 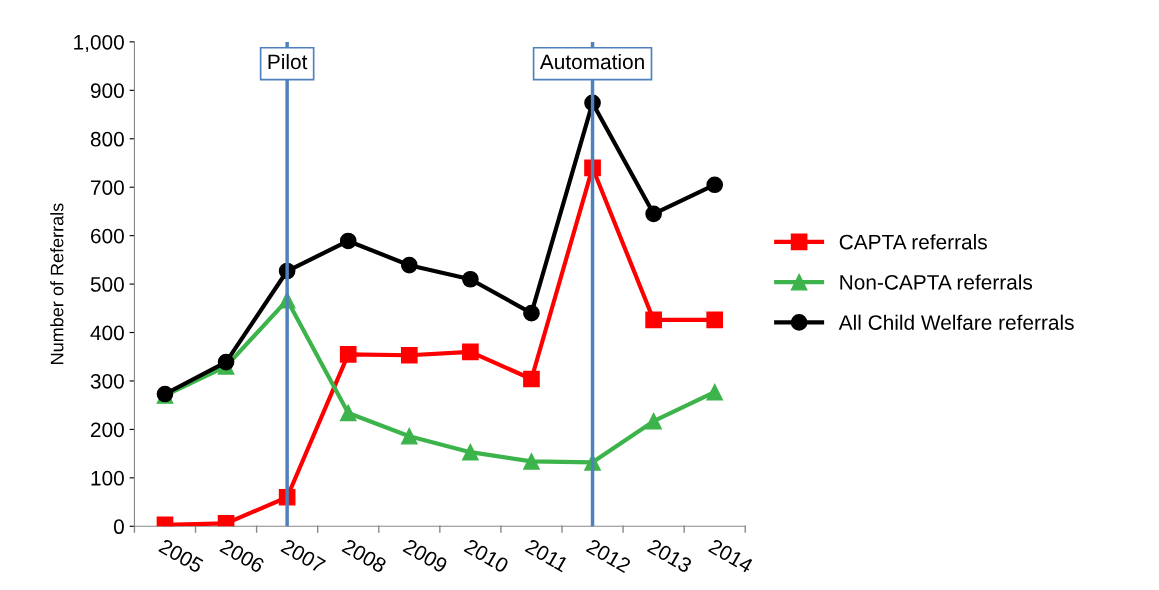 What do you see at coordinates (107, 478) in the screenshot?
I see `y-tick-label: 100` at bounding box center [107, 478].